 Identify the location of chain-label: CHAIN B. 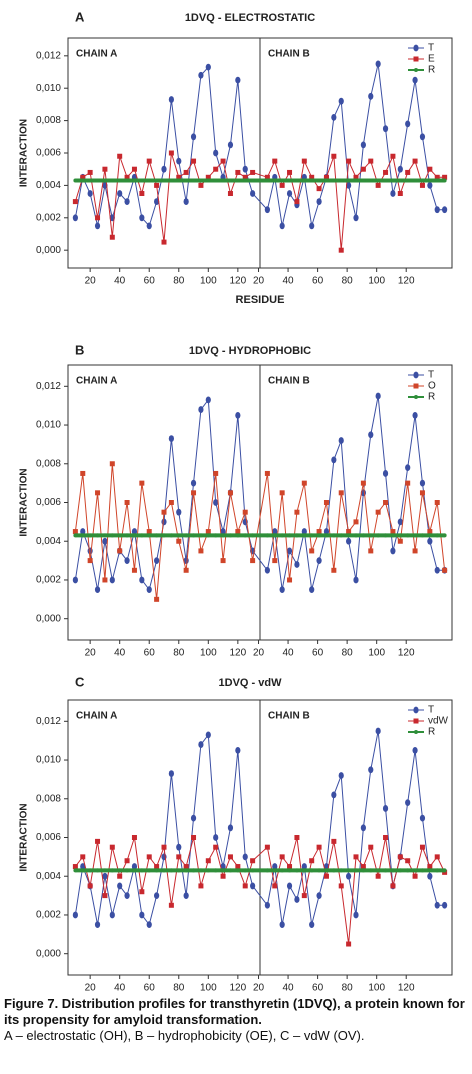
(289, 716).